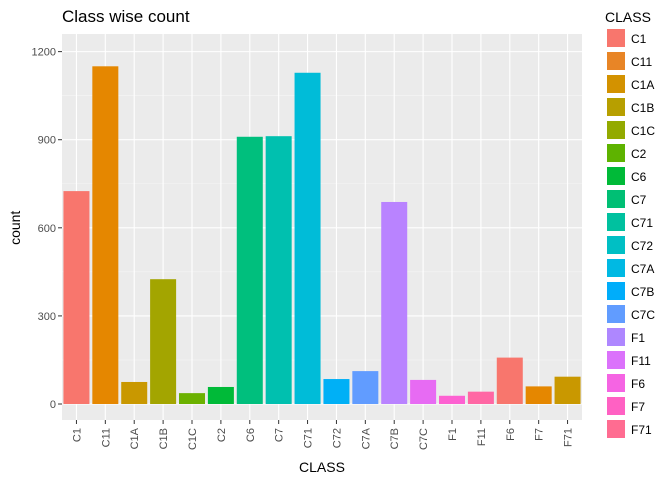  Describe the element at coordinates (44, 53) in the screenshot. I see `y-tick-label: 1200` at that location.